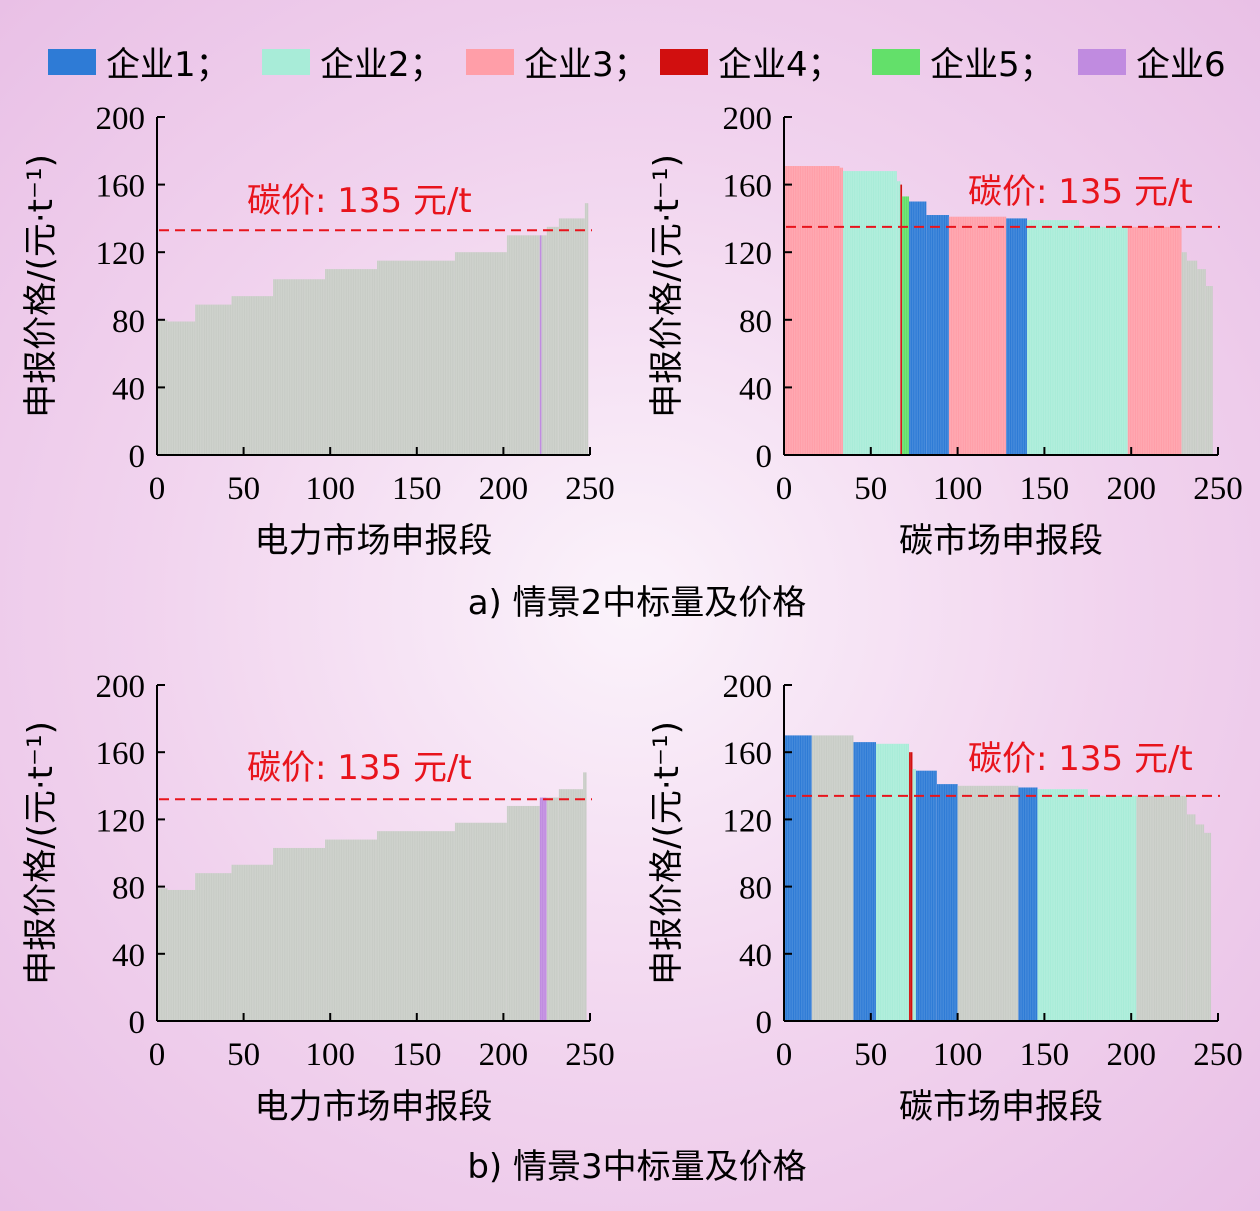 This screenshot has width=1260, height=1211. Describe the element at coordinates (72, 62) in the screenshot. I see `legend-swatch-company1` at that location.